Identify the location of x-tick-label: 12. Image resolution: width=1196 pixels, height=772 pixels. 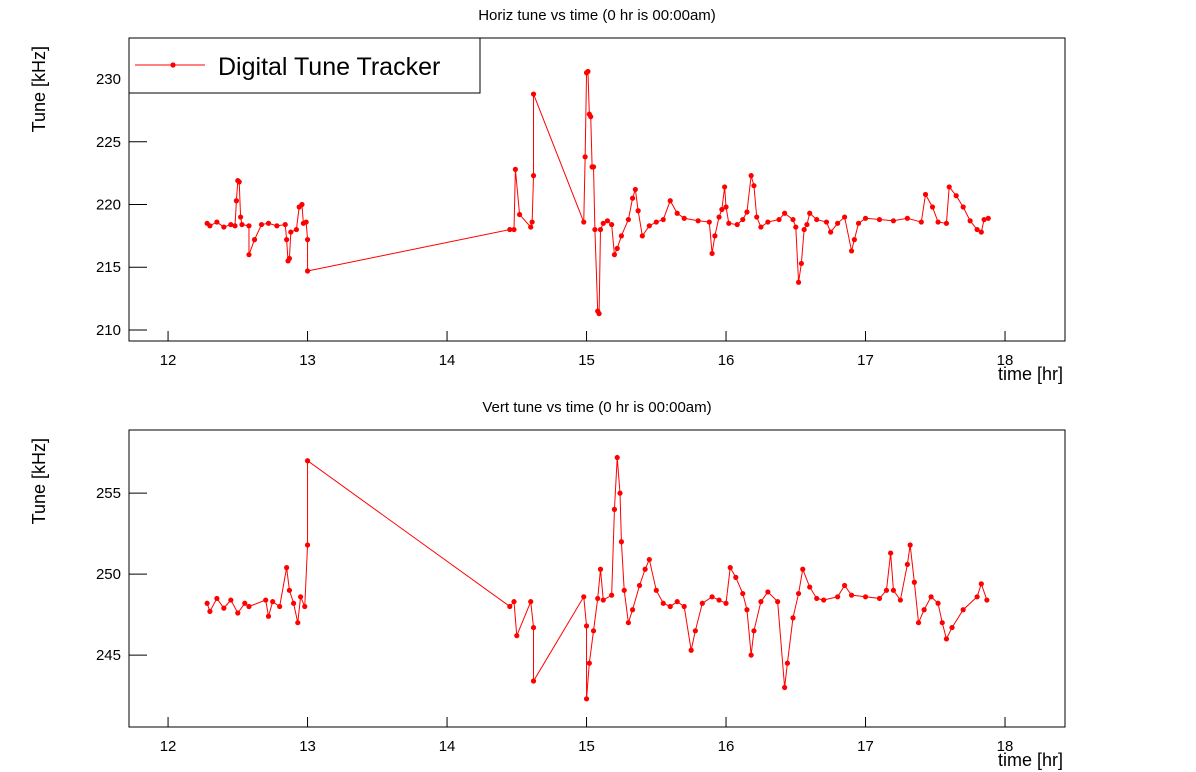
(168, 360).